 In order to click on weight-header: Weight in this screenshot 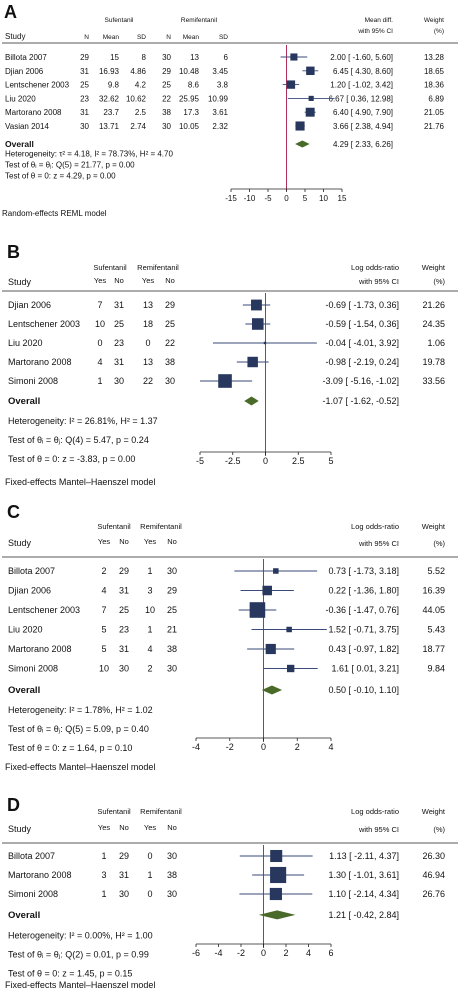, I will do `click(434, 267)`.